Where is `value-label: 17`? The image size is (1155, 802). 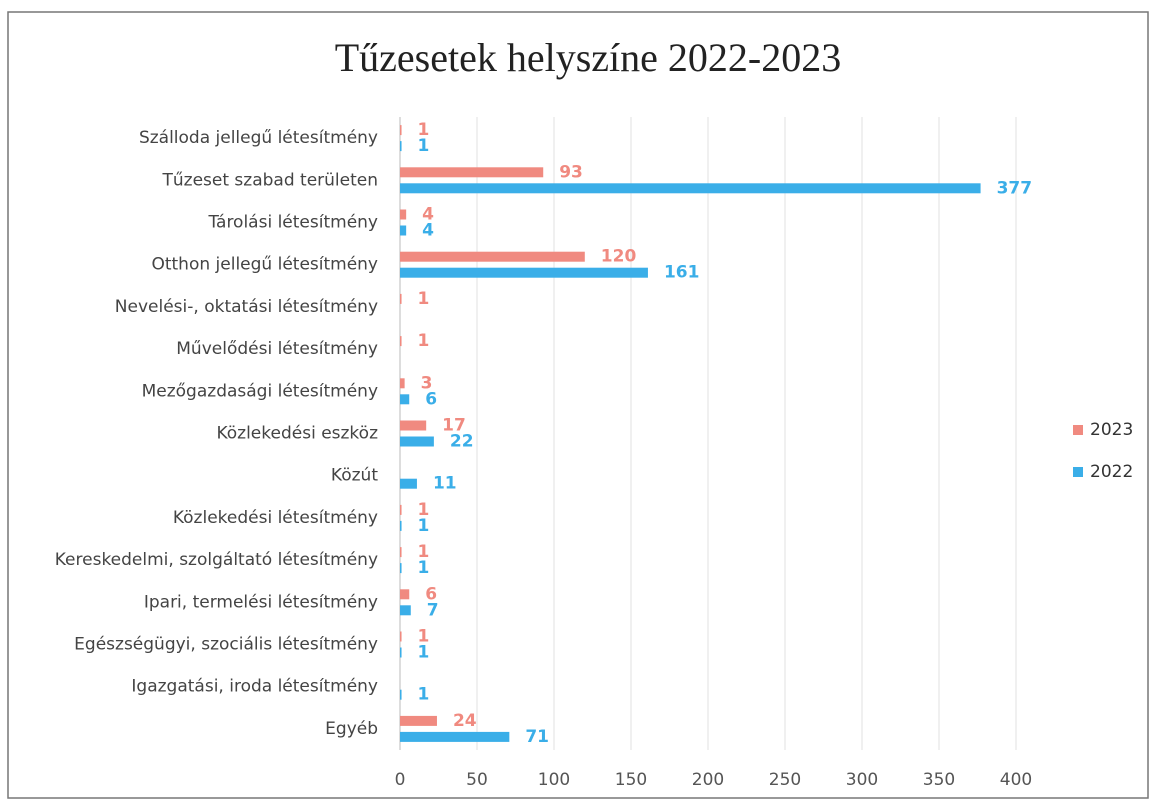 value-label: 17 is located at coordinates (454, 426).